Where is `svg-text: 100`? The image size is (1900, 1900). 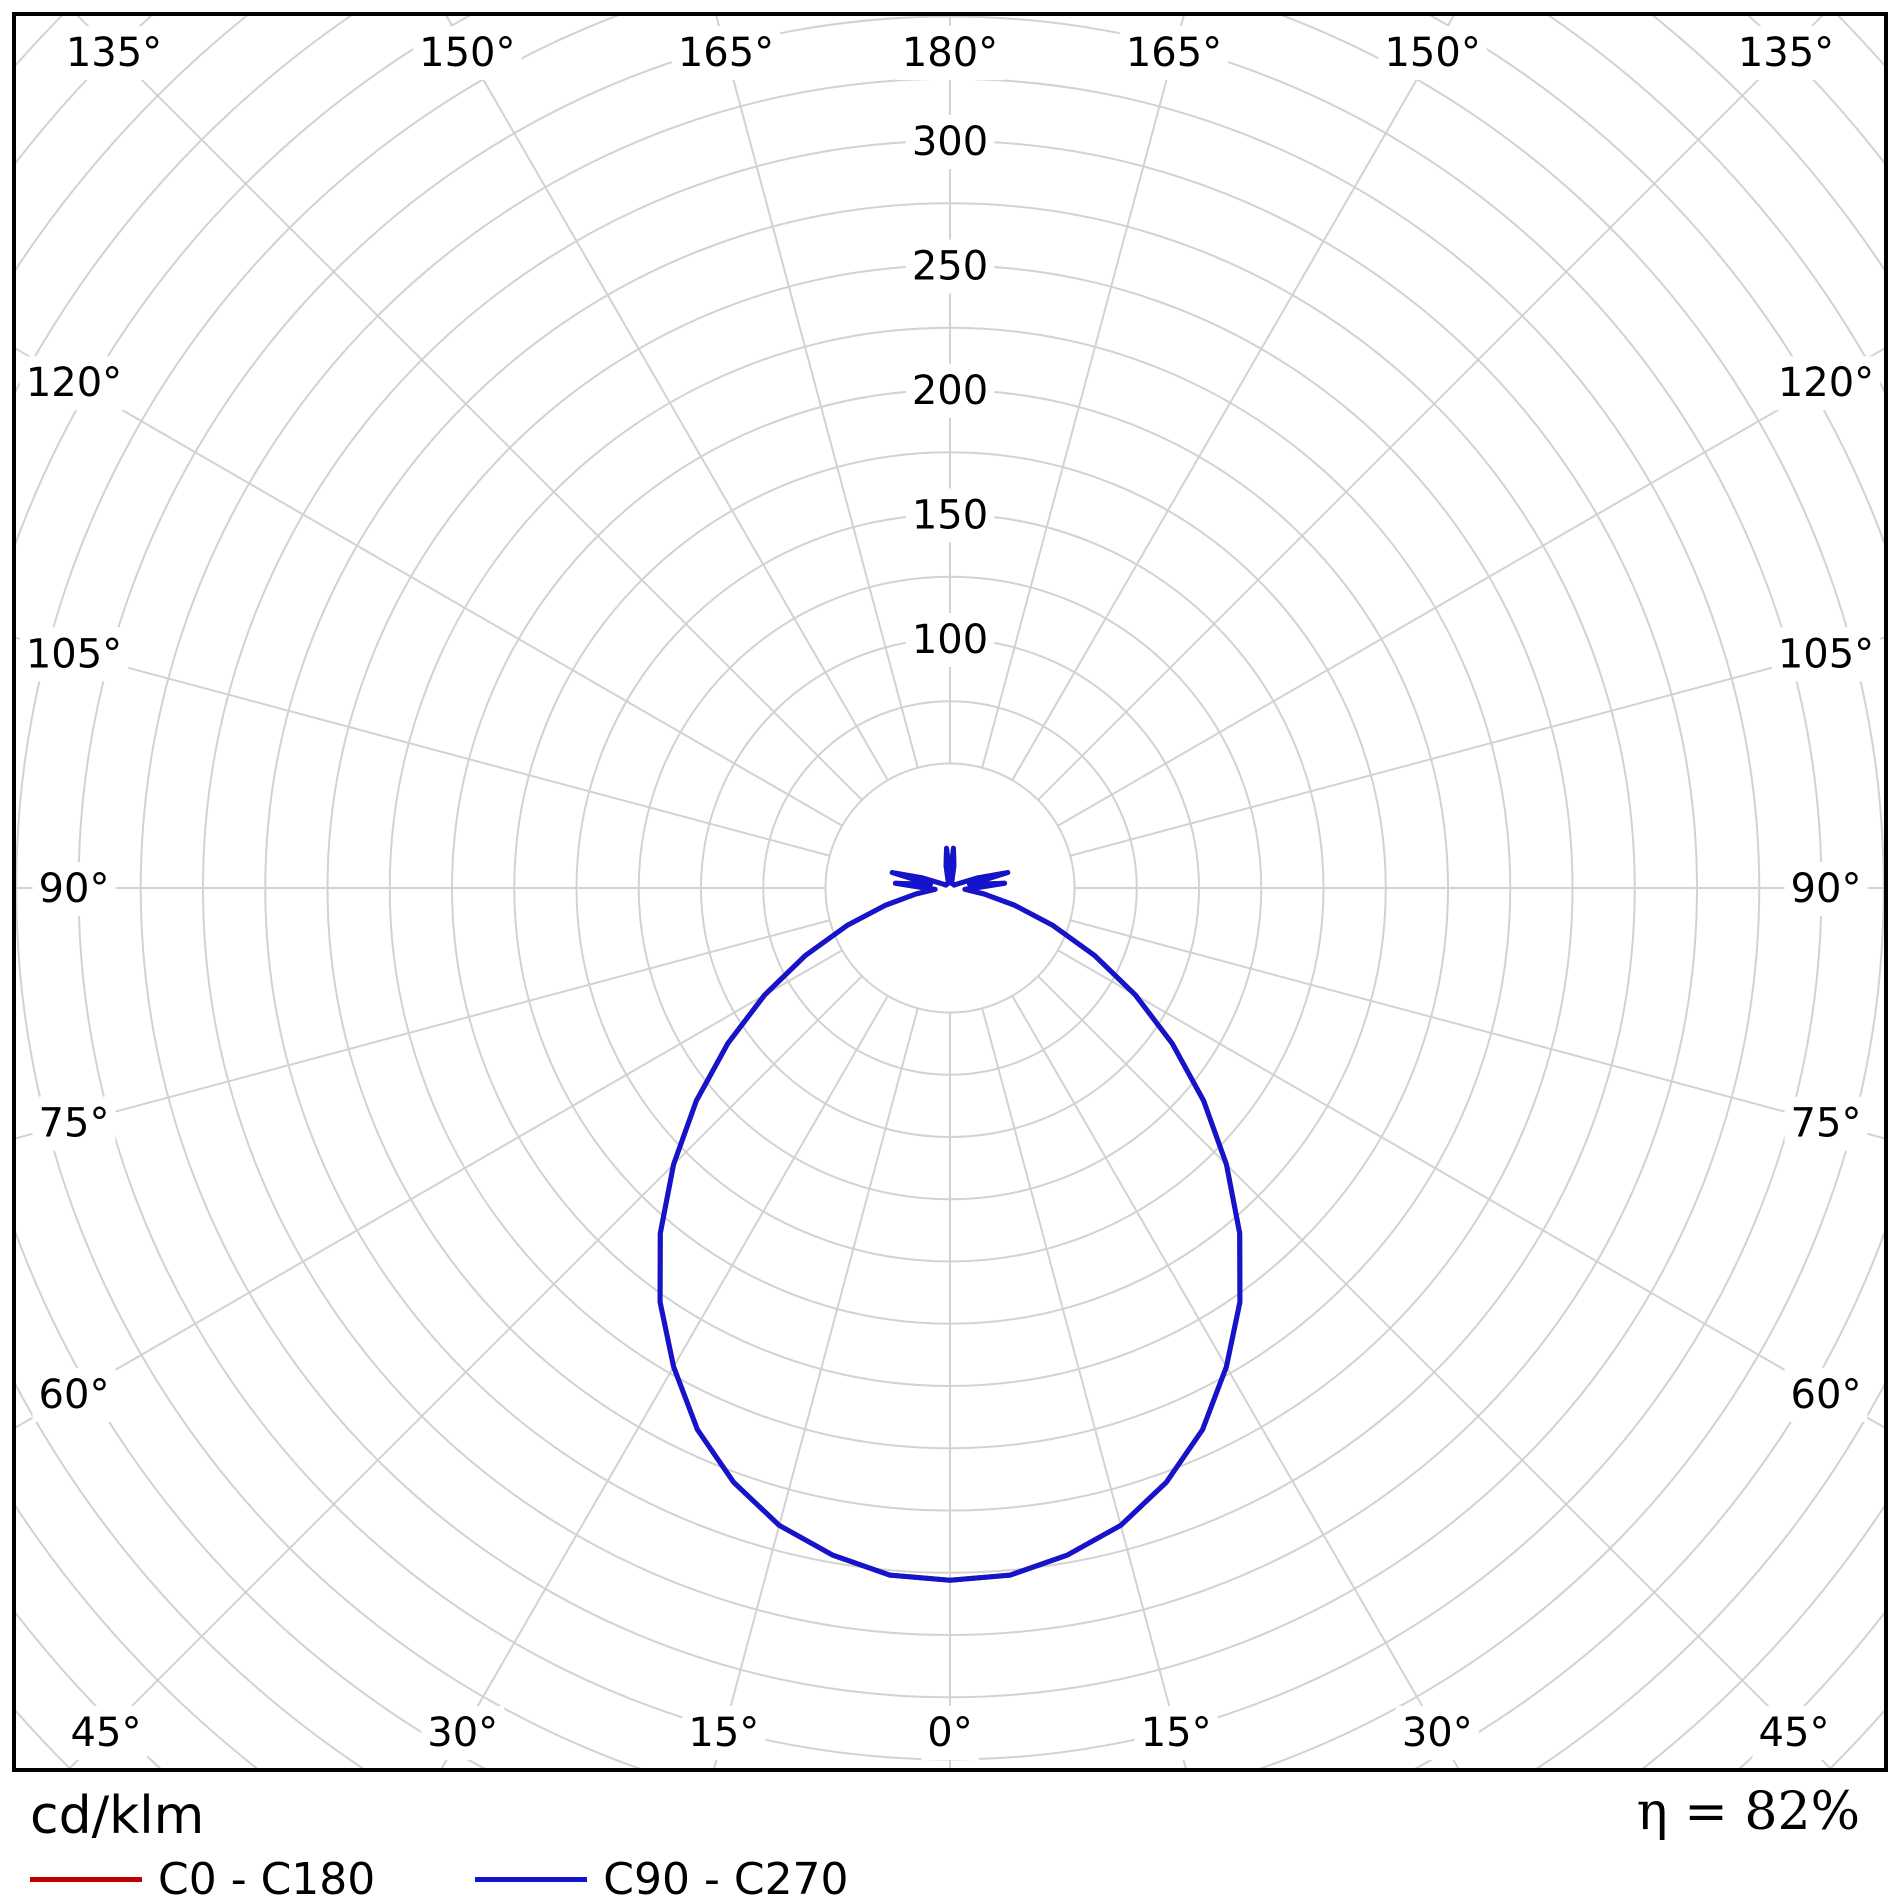 svg-text: 100 is located at coordinates (950, 640).